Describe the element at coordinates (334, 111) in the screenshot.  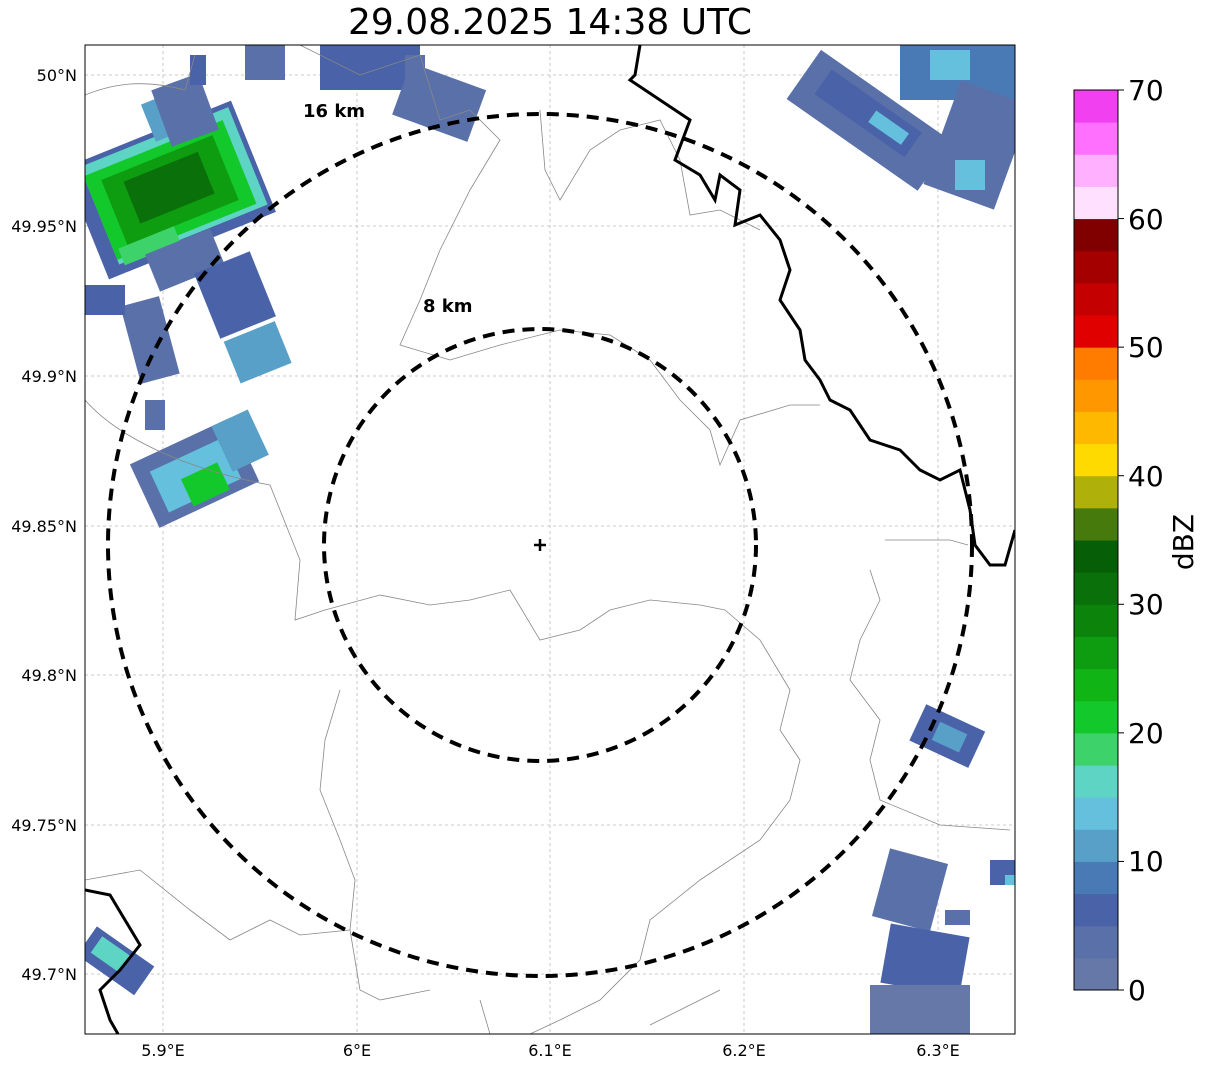
I see `range-label-16km: 16 km` at that location.